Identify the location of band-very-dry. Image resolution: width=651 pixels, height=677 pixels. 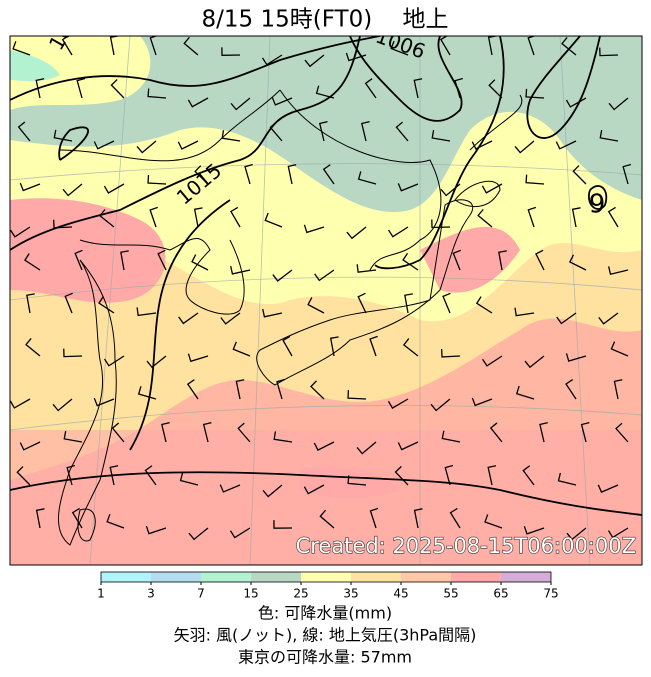
(35, 66).